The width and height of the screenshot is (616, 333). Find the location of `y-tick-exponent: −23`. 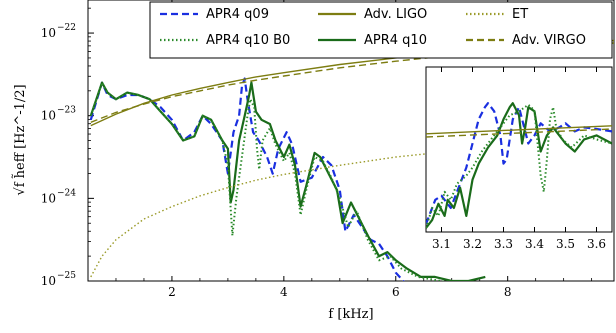

y-tick-exponent: −23 is located at coordinates (66, 111).